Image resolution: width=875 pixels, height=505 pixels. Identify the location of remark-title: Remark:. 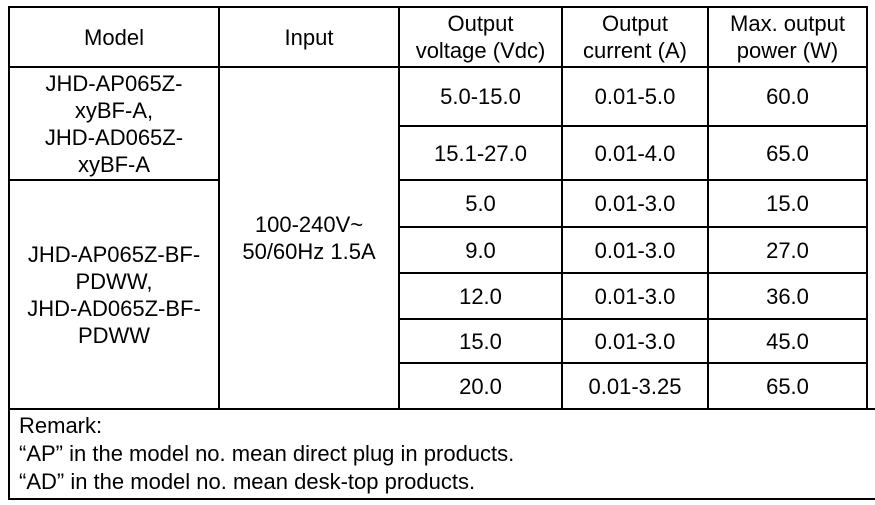
(61, 425).